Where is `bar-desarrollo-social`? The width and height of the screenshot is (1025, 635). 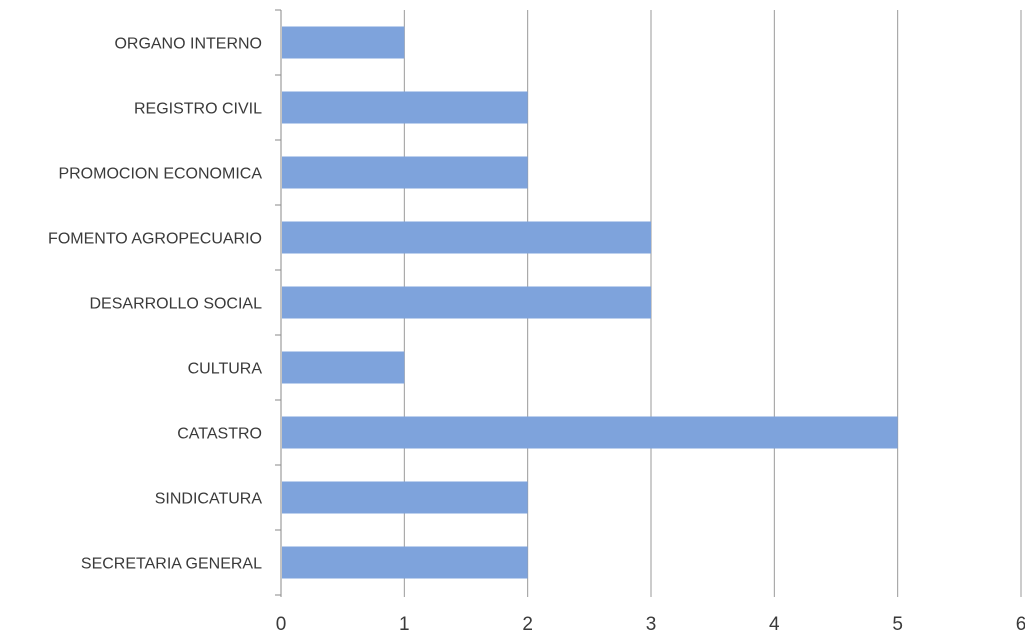 bar-desarrollo-social is located at coordinates (466, 302).